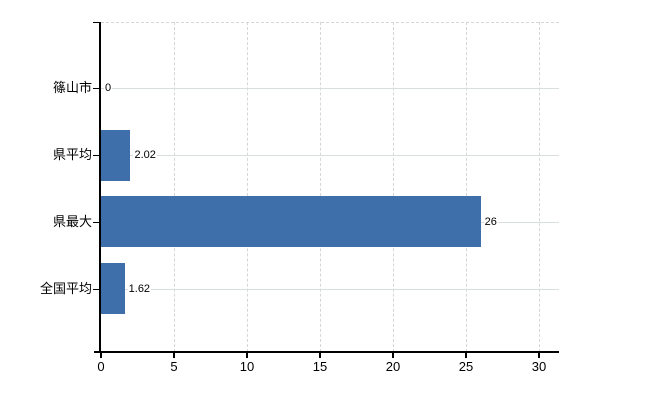 The width and height of the screenshot is (650, 400). Describe the element at coordinates (326, 352) in the screenshot. I see `x-axis-line` at that location.